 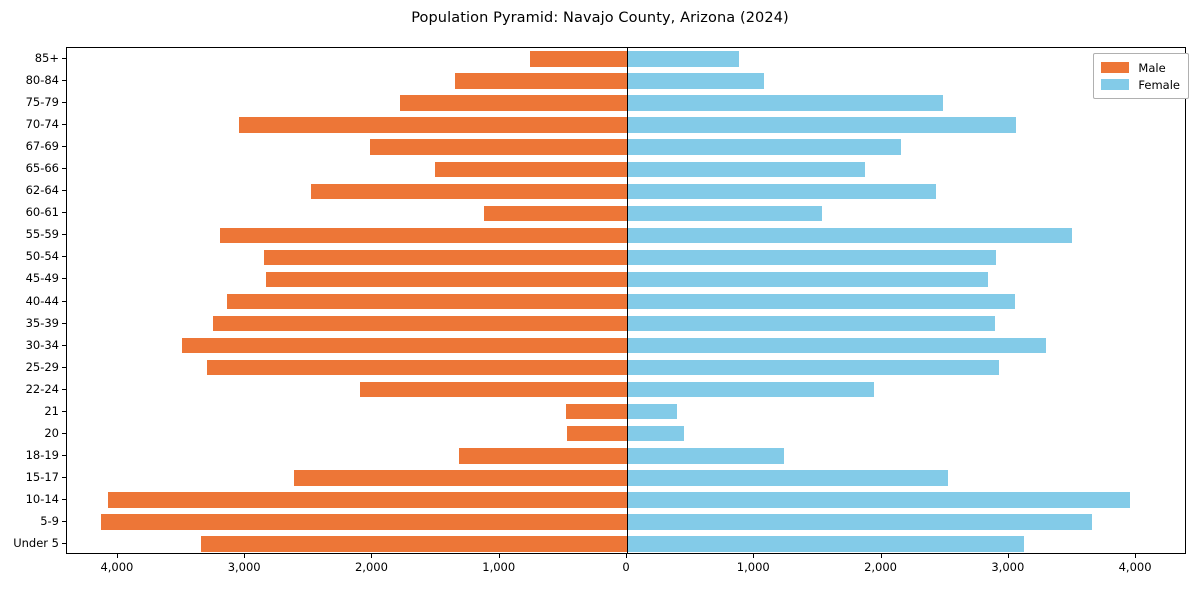 What do you see at coordinates (51, 410) in the screenshot?
I see `y-axis-tick-label: 21` at bounding box center [51, 410].